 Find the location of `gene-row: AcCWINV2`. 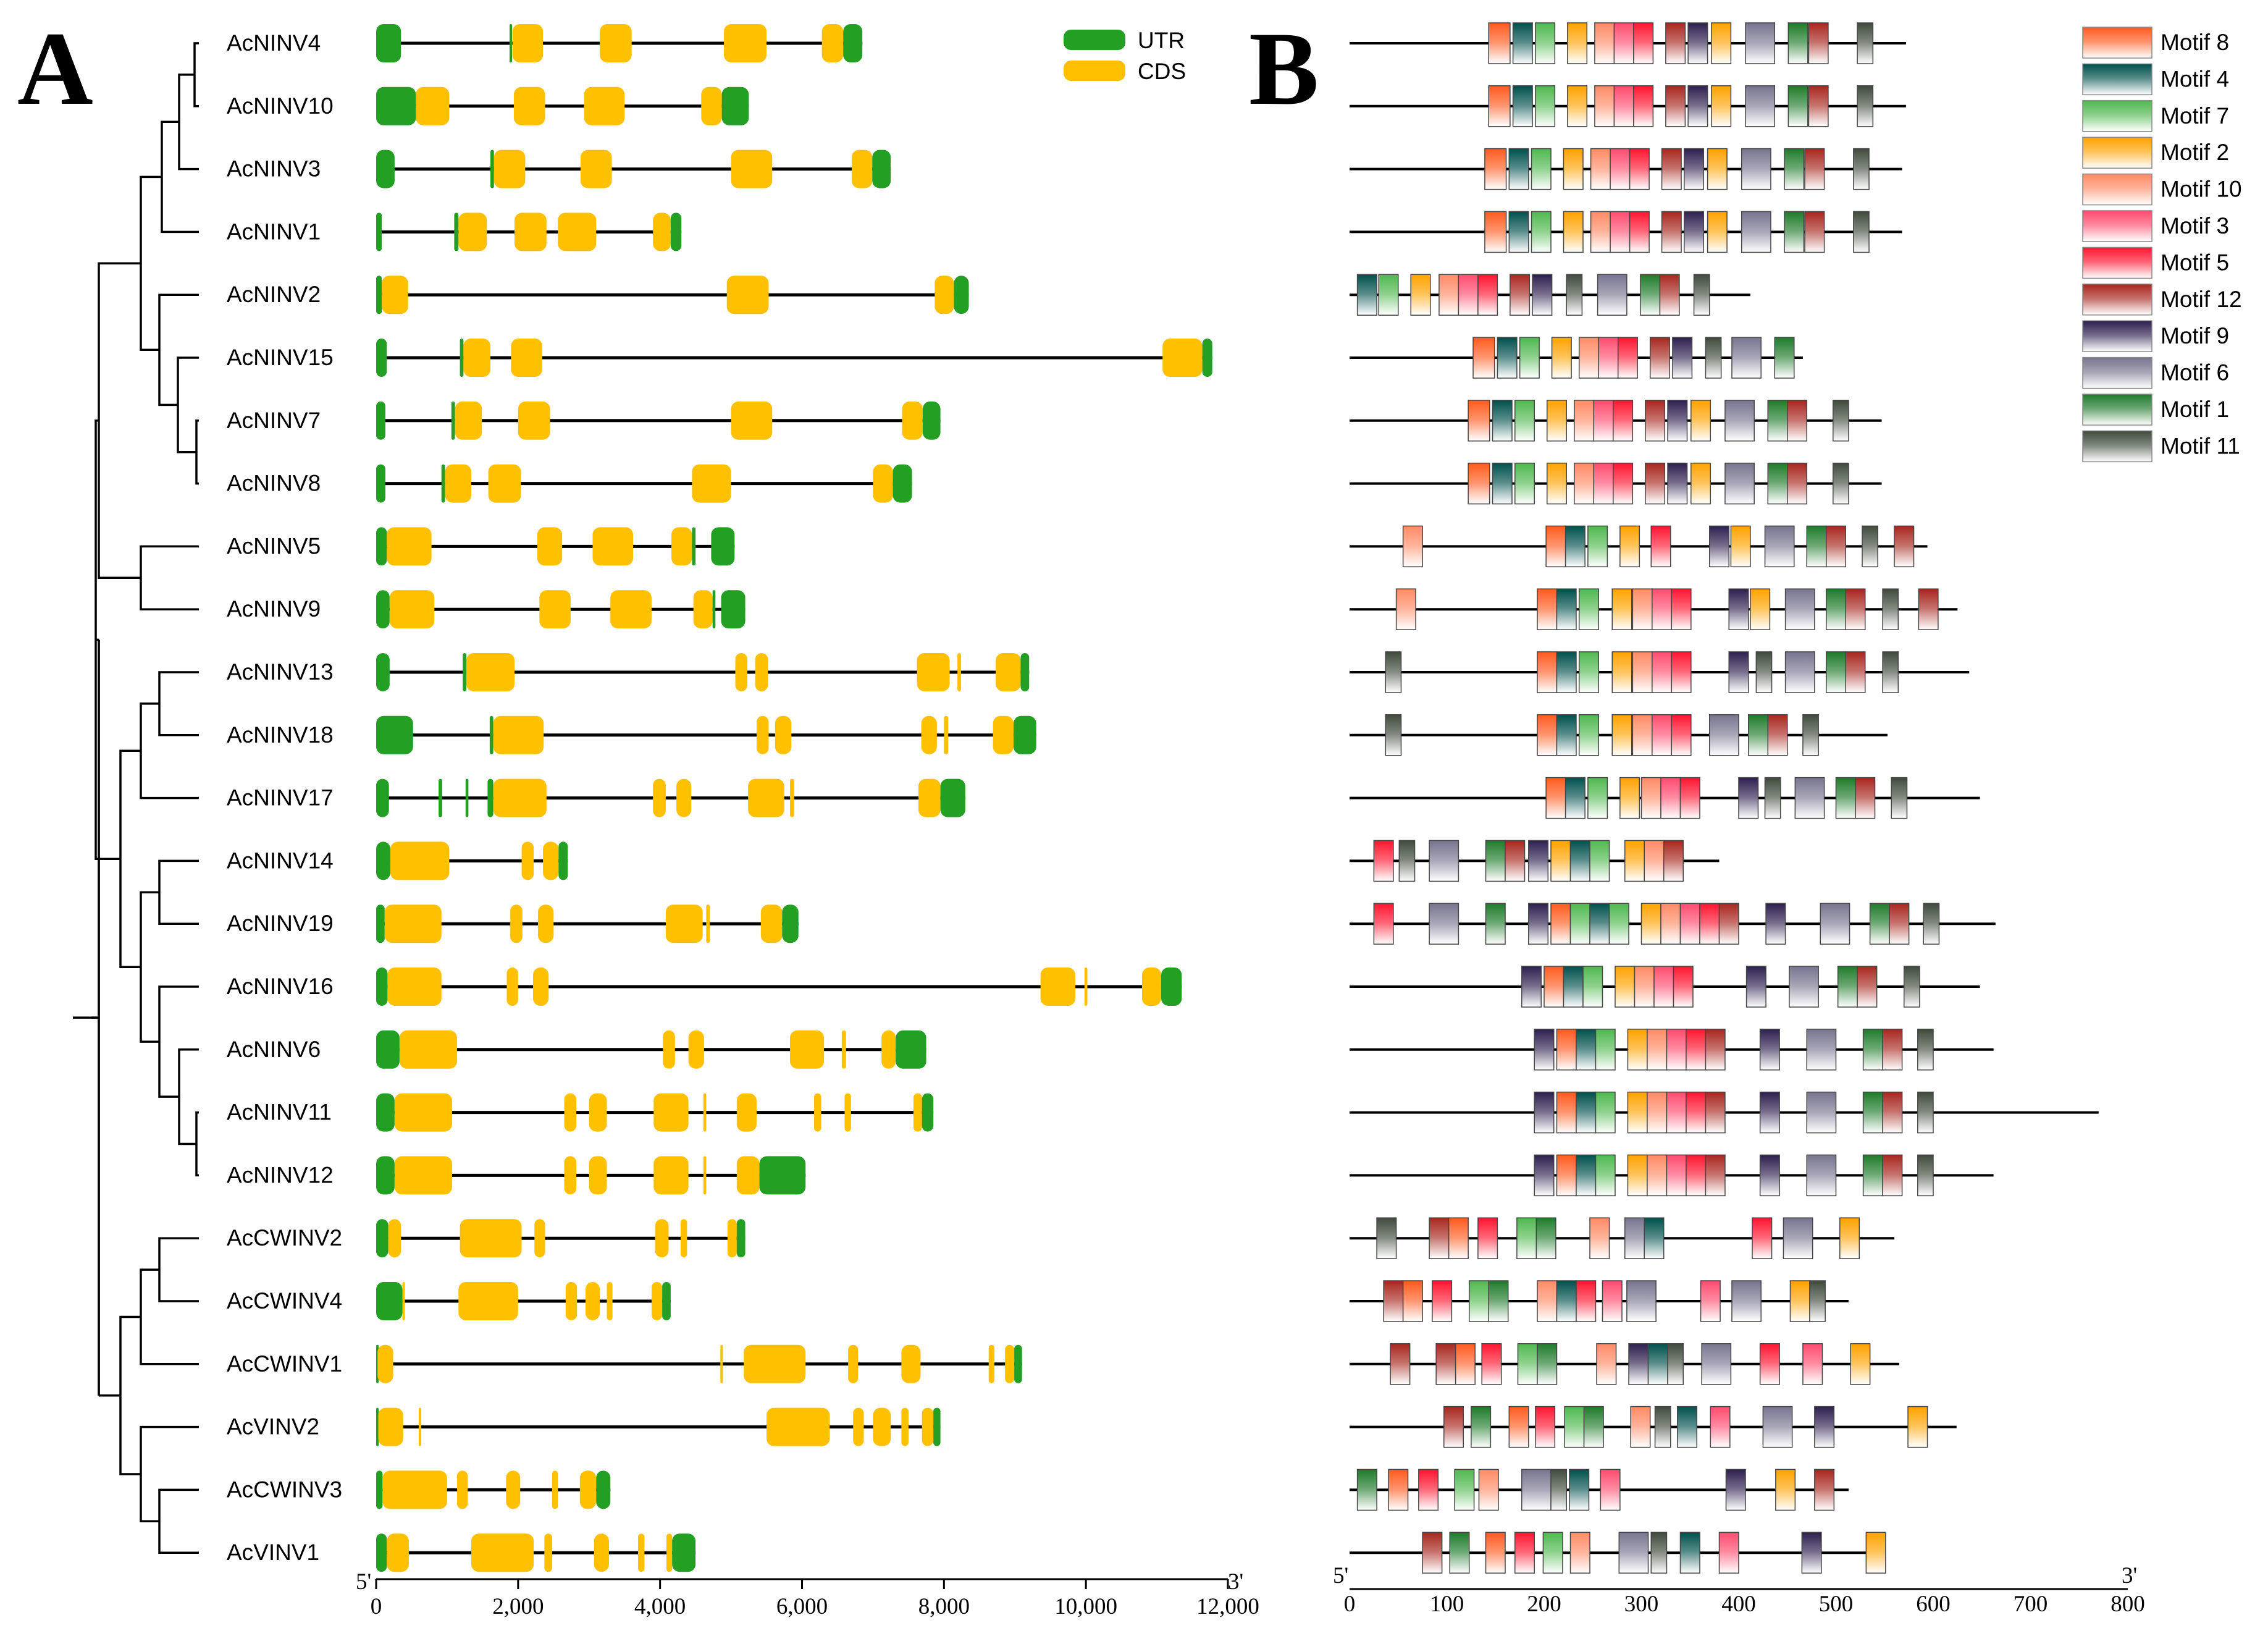

gene-row: AcCWINV2 is located at coordinates (486, 1238).